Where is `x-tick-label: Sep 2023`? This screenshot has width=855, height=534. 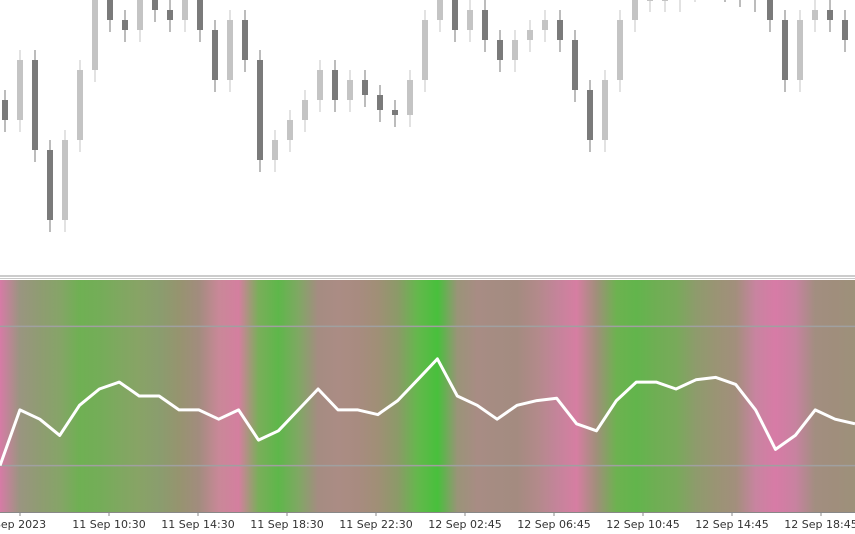
x-tick-label: Sep 2023 is located at coordinates (23, 524).